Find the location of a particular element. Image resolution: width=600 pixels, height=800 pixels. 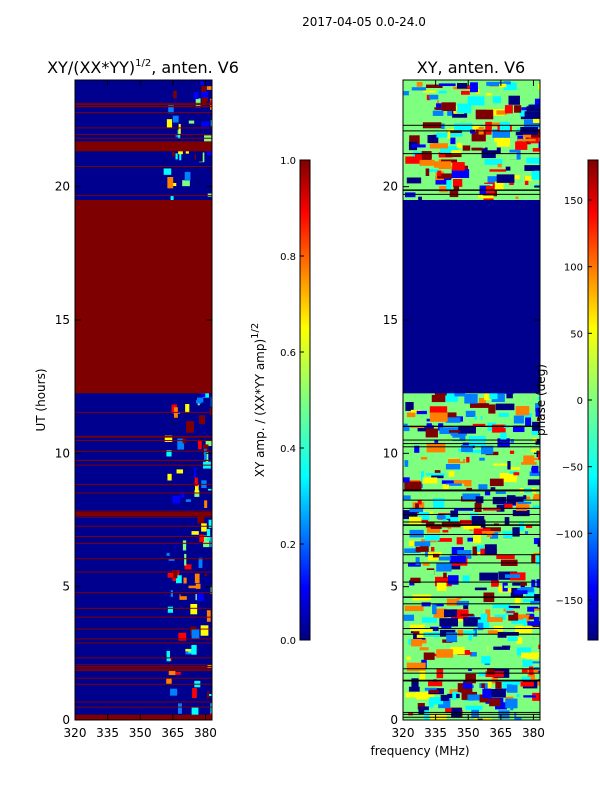

colorbar2-tick-label: −50 is located at coordinates (572, 468).